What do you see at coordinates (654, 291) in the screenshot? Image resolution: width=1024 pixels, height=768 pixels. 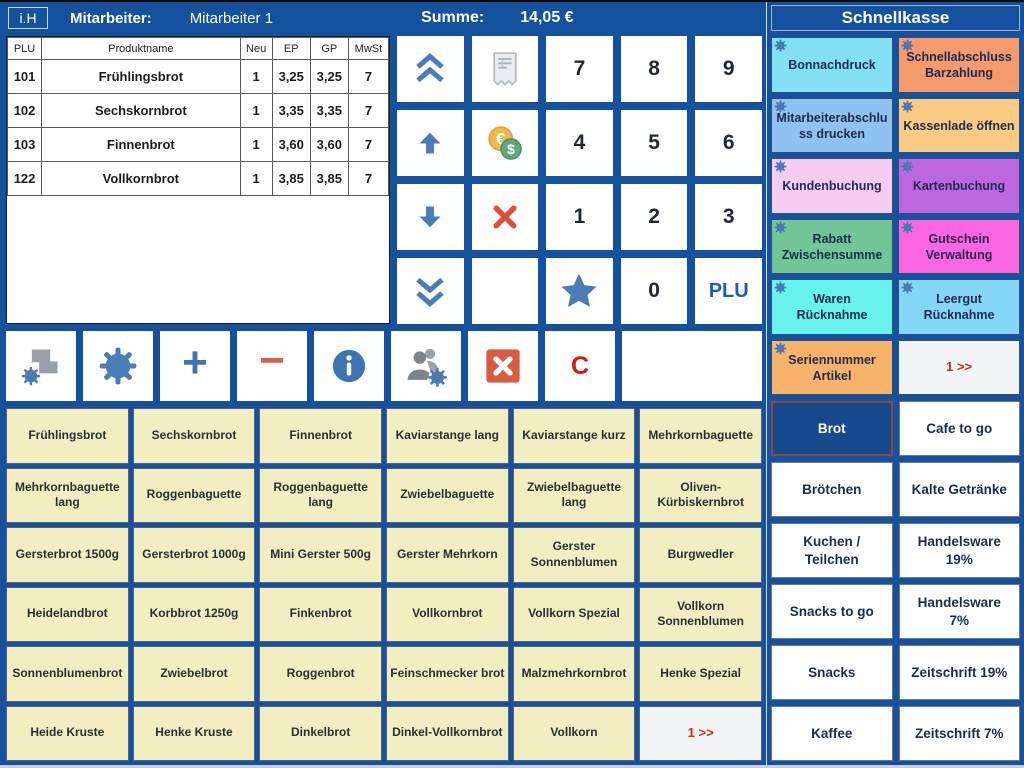 I see `digit-0-button: 0` at bounding box center [654, 291].